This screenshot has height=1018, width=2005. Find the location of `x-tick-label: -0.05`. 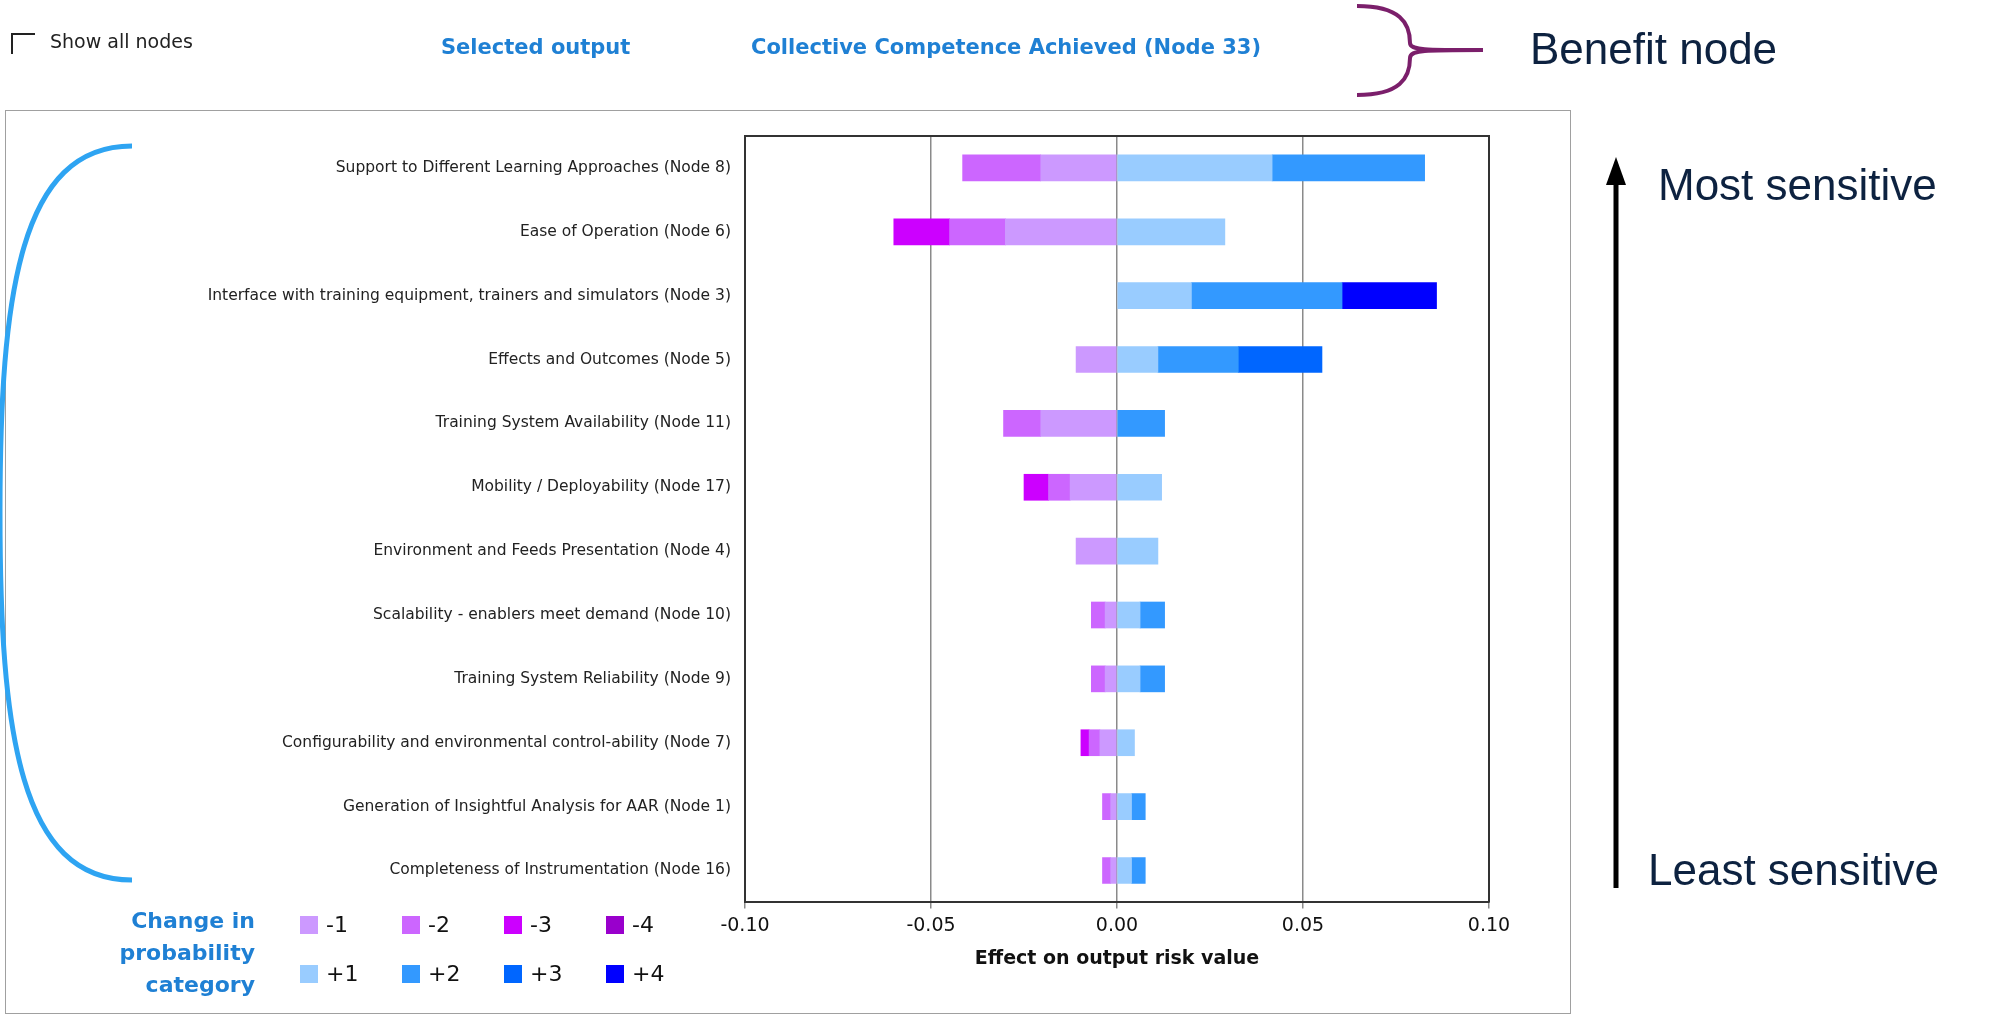

x-tick-label: -0.05 is located at coordinates (931, 923).